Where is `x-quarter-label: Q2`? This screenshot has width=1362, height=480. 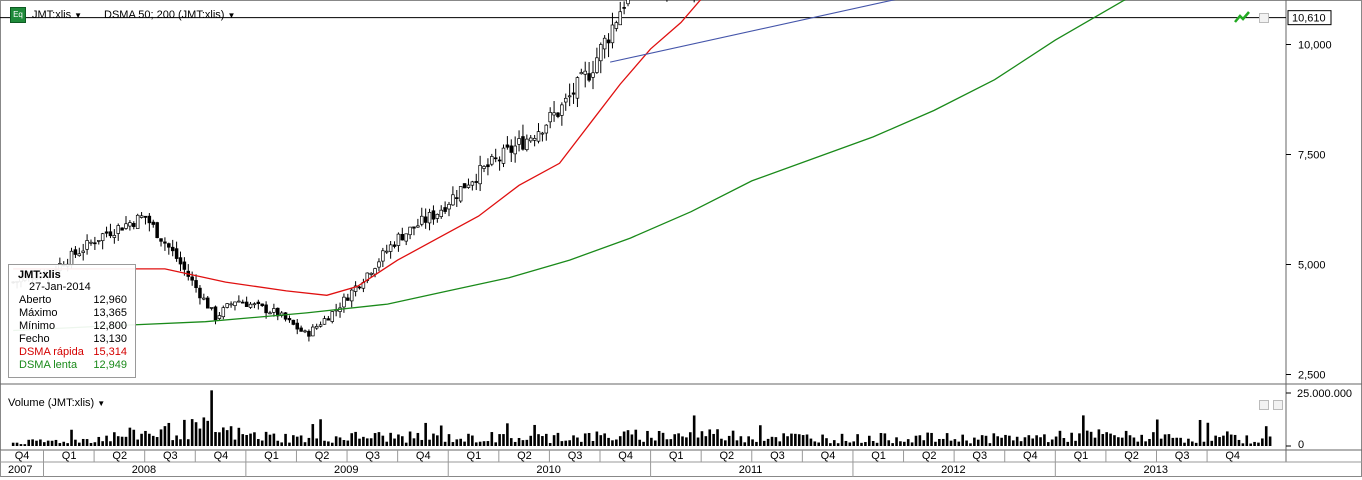
x-quarter-label: Q2 is located at coordinates (119, 456).